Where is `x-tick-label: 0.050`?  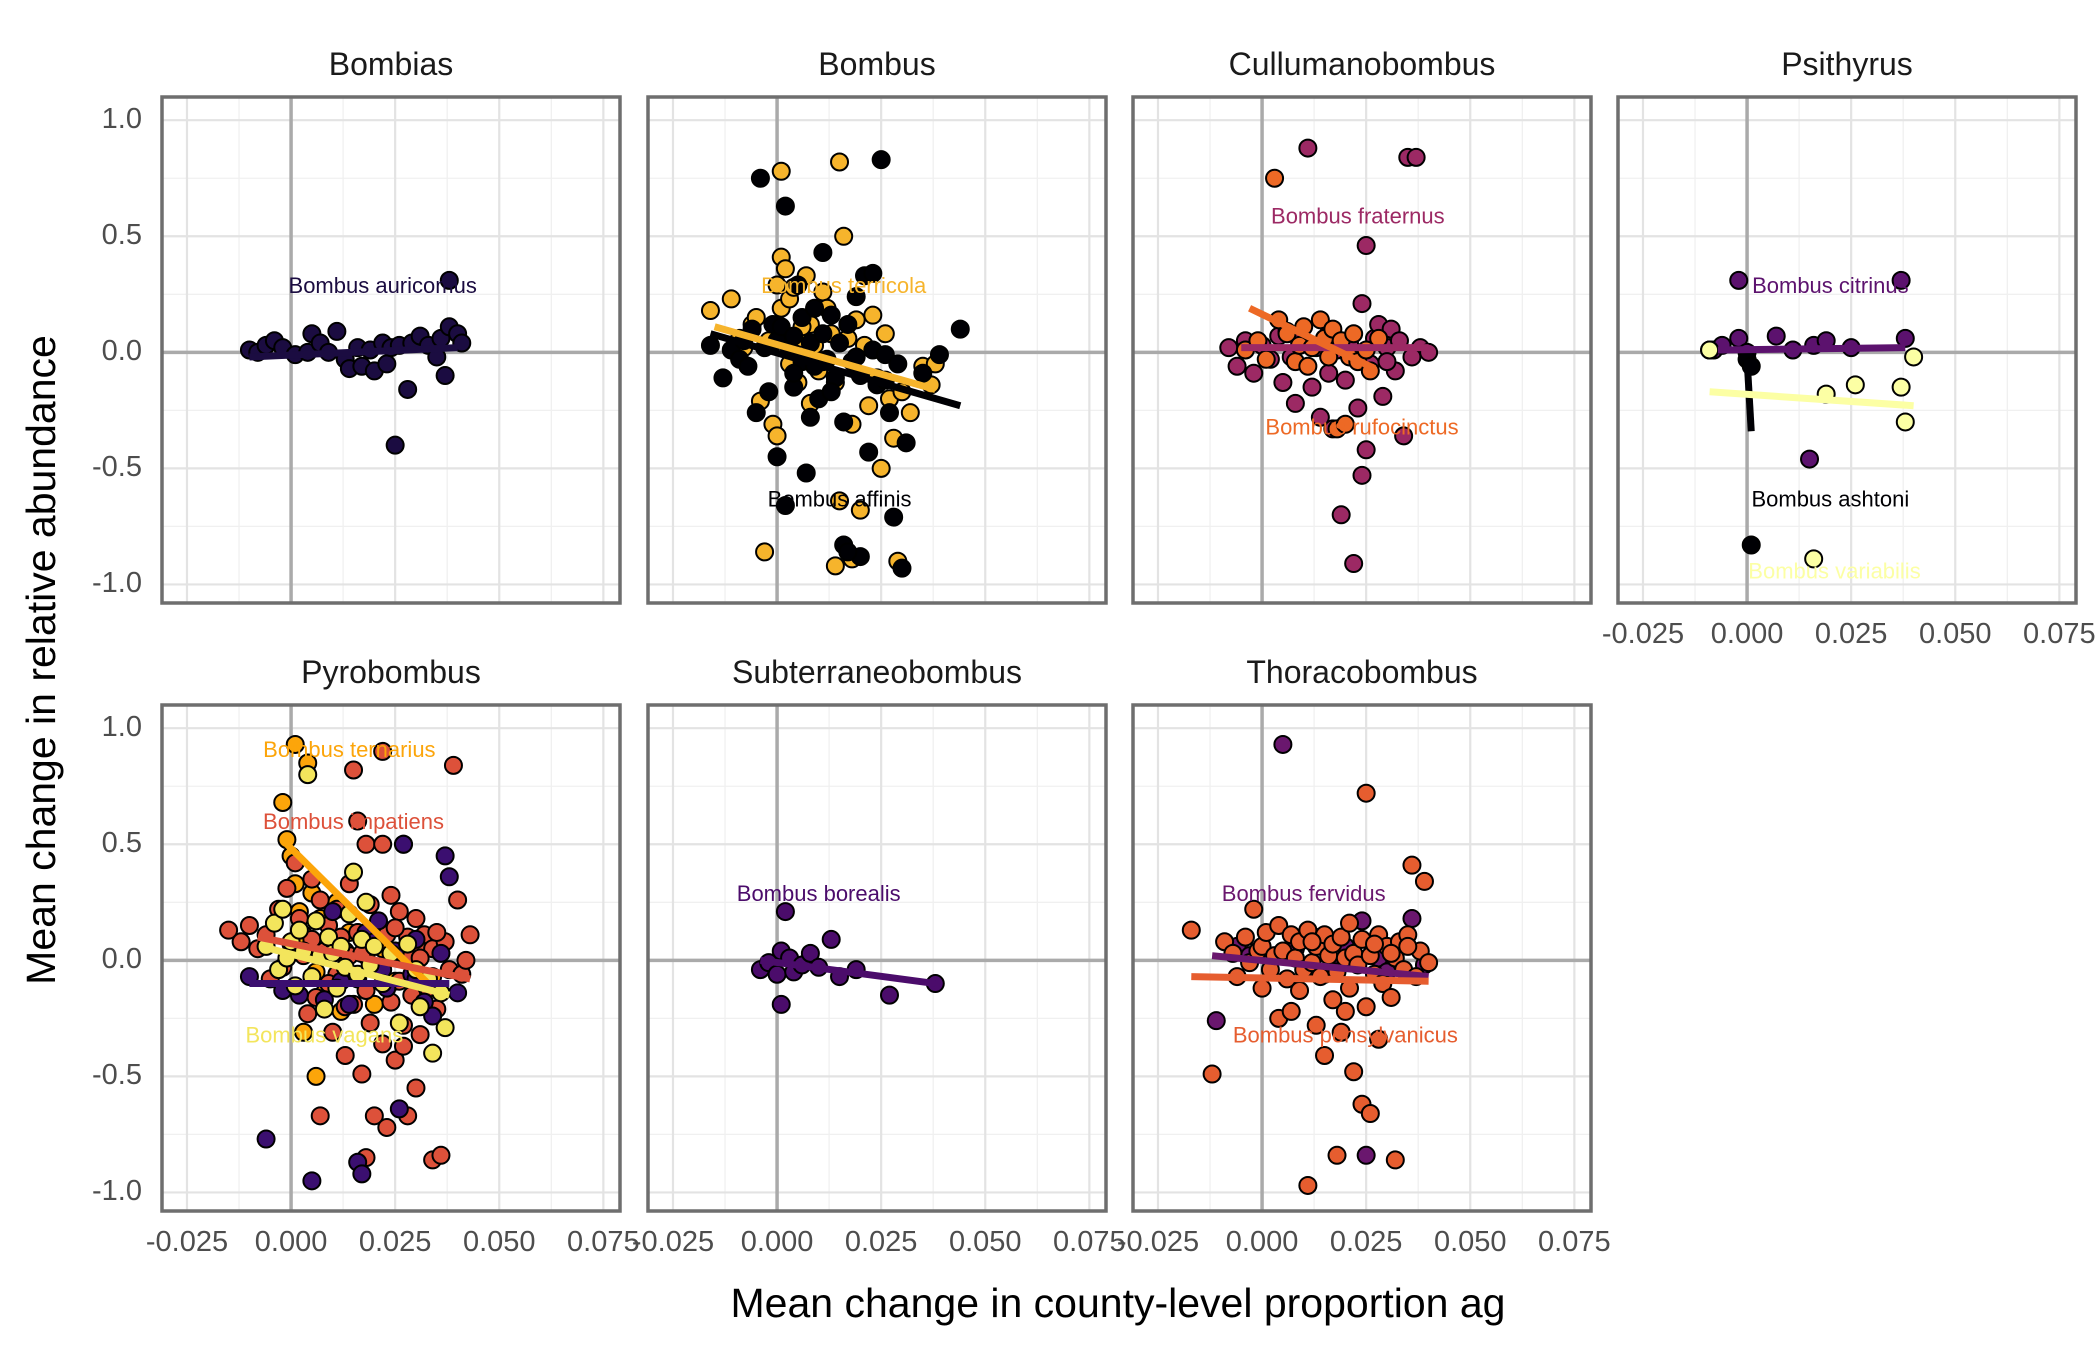
x-tick-label: 0.050 is located at coordinates (499, 1242).